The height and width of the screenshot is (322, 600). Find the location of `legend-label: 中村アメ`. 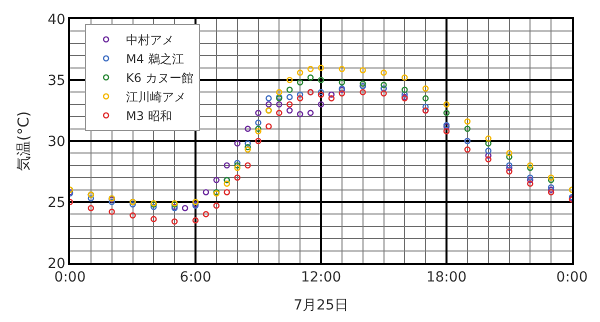

legend-label: 中村アメ is located at coordinates (150, 40).